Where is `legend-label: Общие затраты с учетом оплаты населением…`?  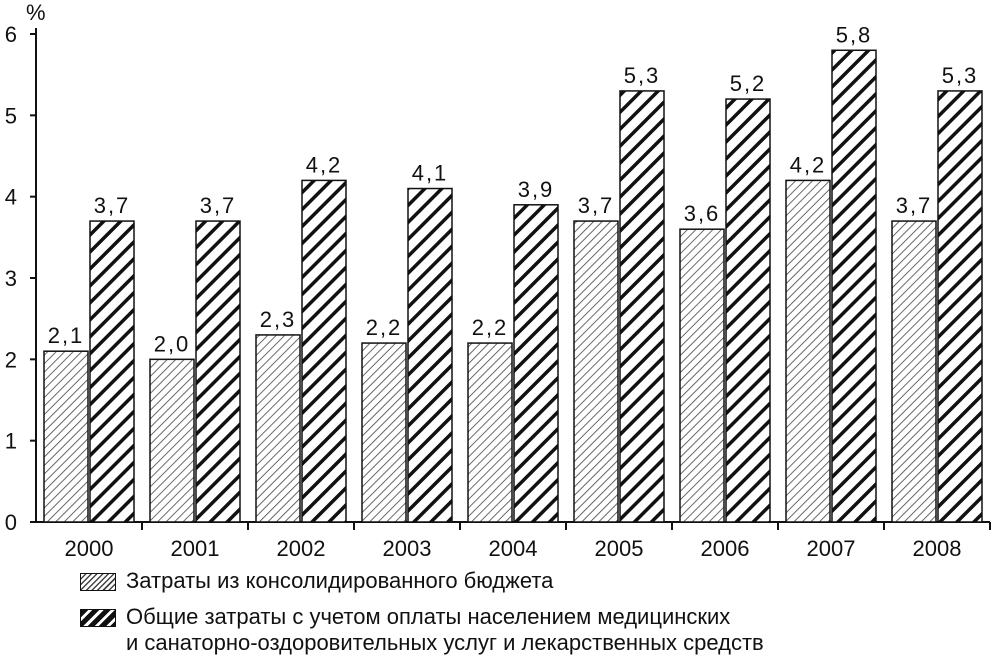
legend-label: Общие затраты с учетом оплаты населением… is located at coordinates (445, 629).